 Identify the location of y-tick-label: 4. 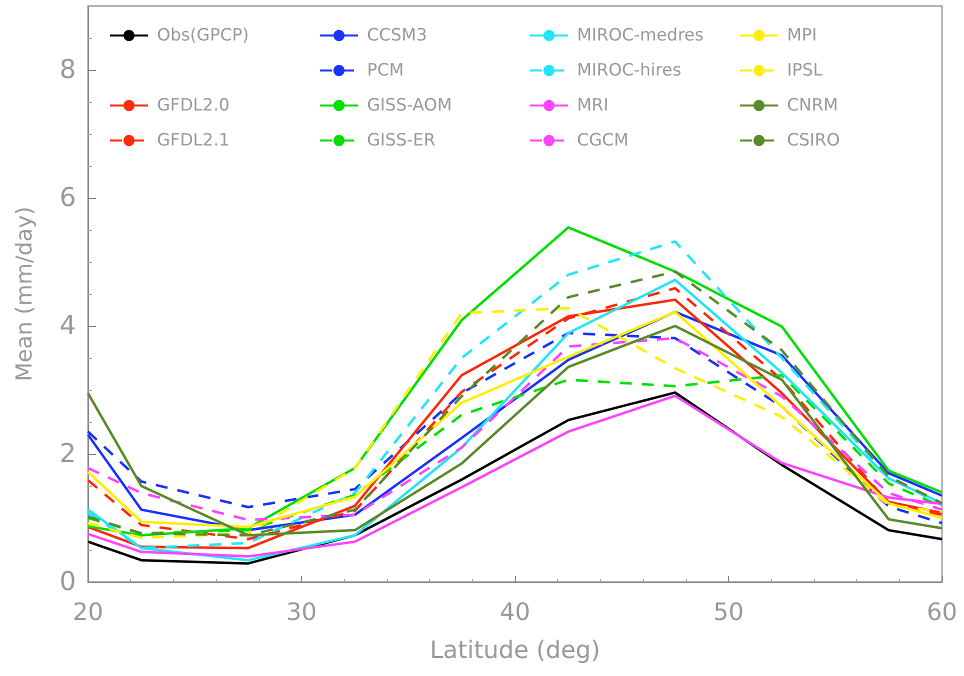
(67, 326).